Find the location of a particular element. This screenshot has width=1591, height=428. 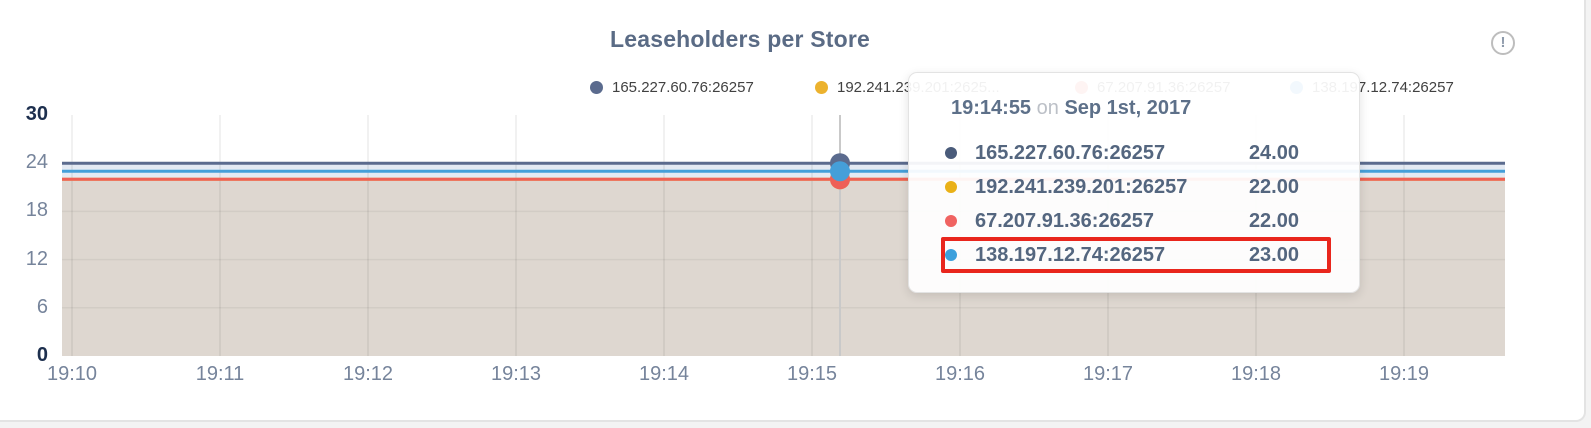

chart-title: Leaseholders per Store is located at coordinates (740, 39).